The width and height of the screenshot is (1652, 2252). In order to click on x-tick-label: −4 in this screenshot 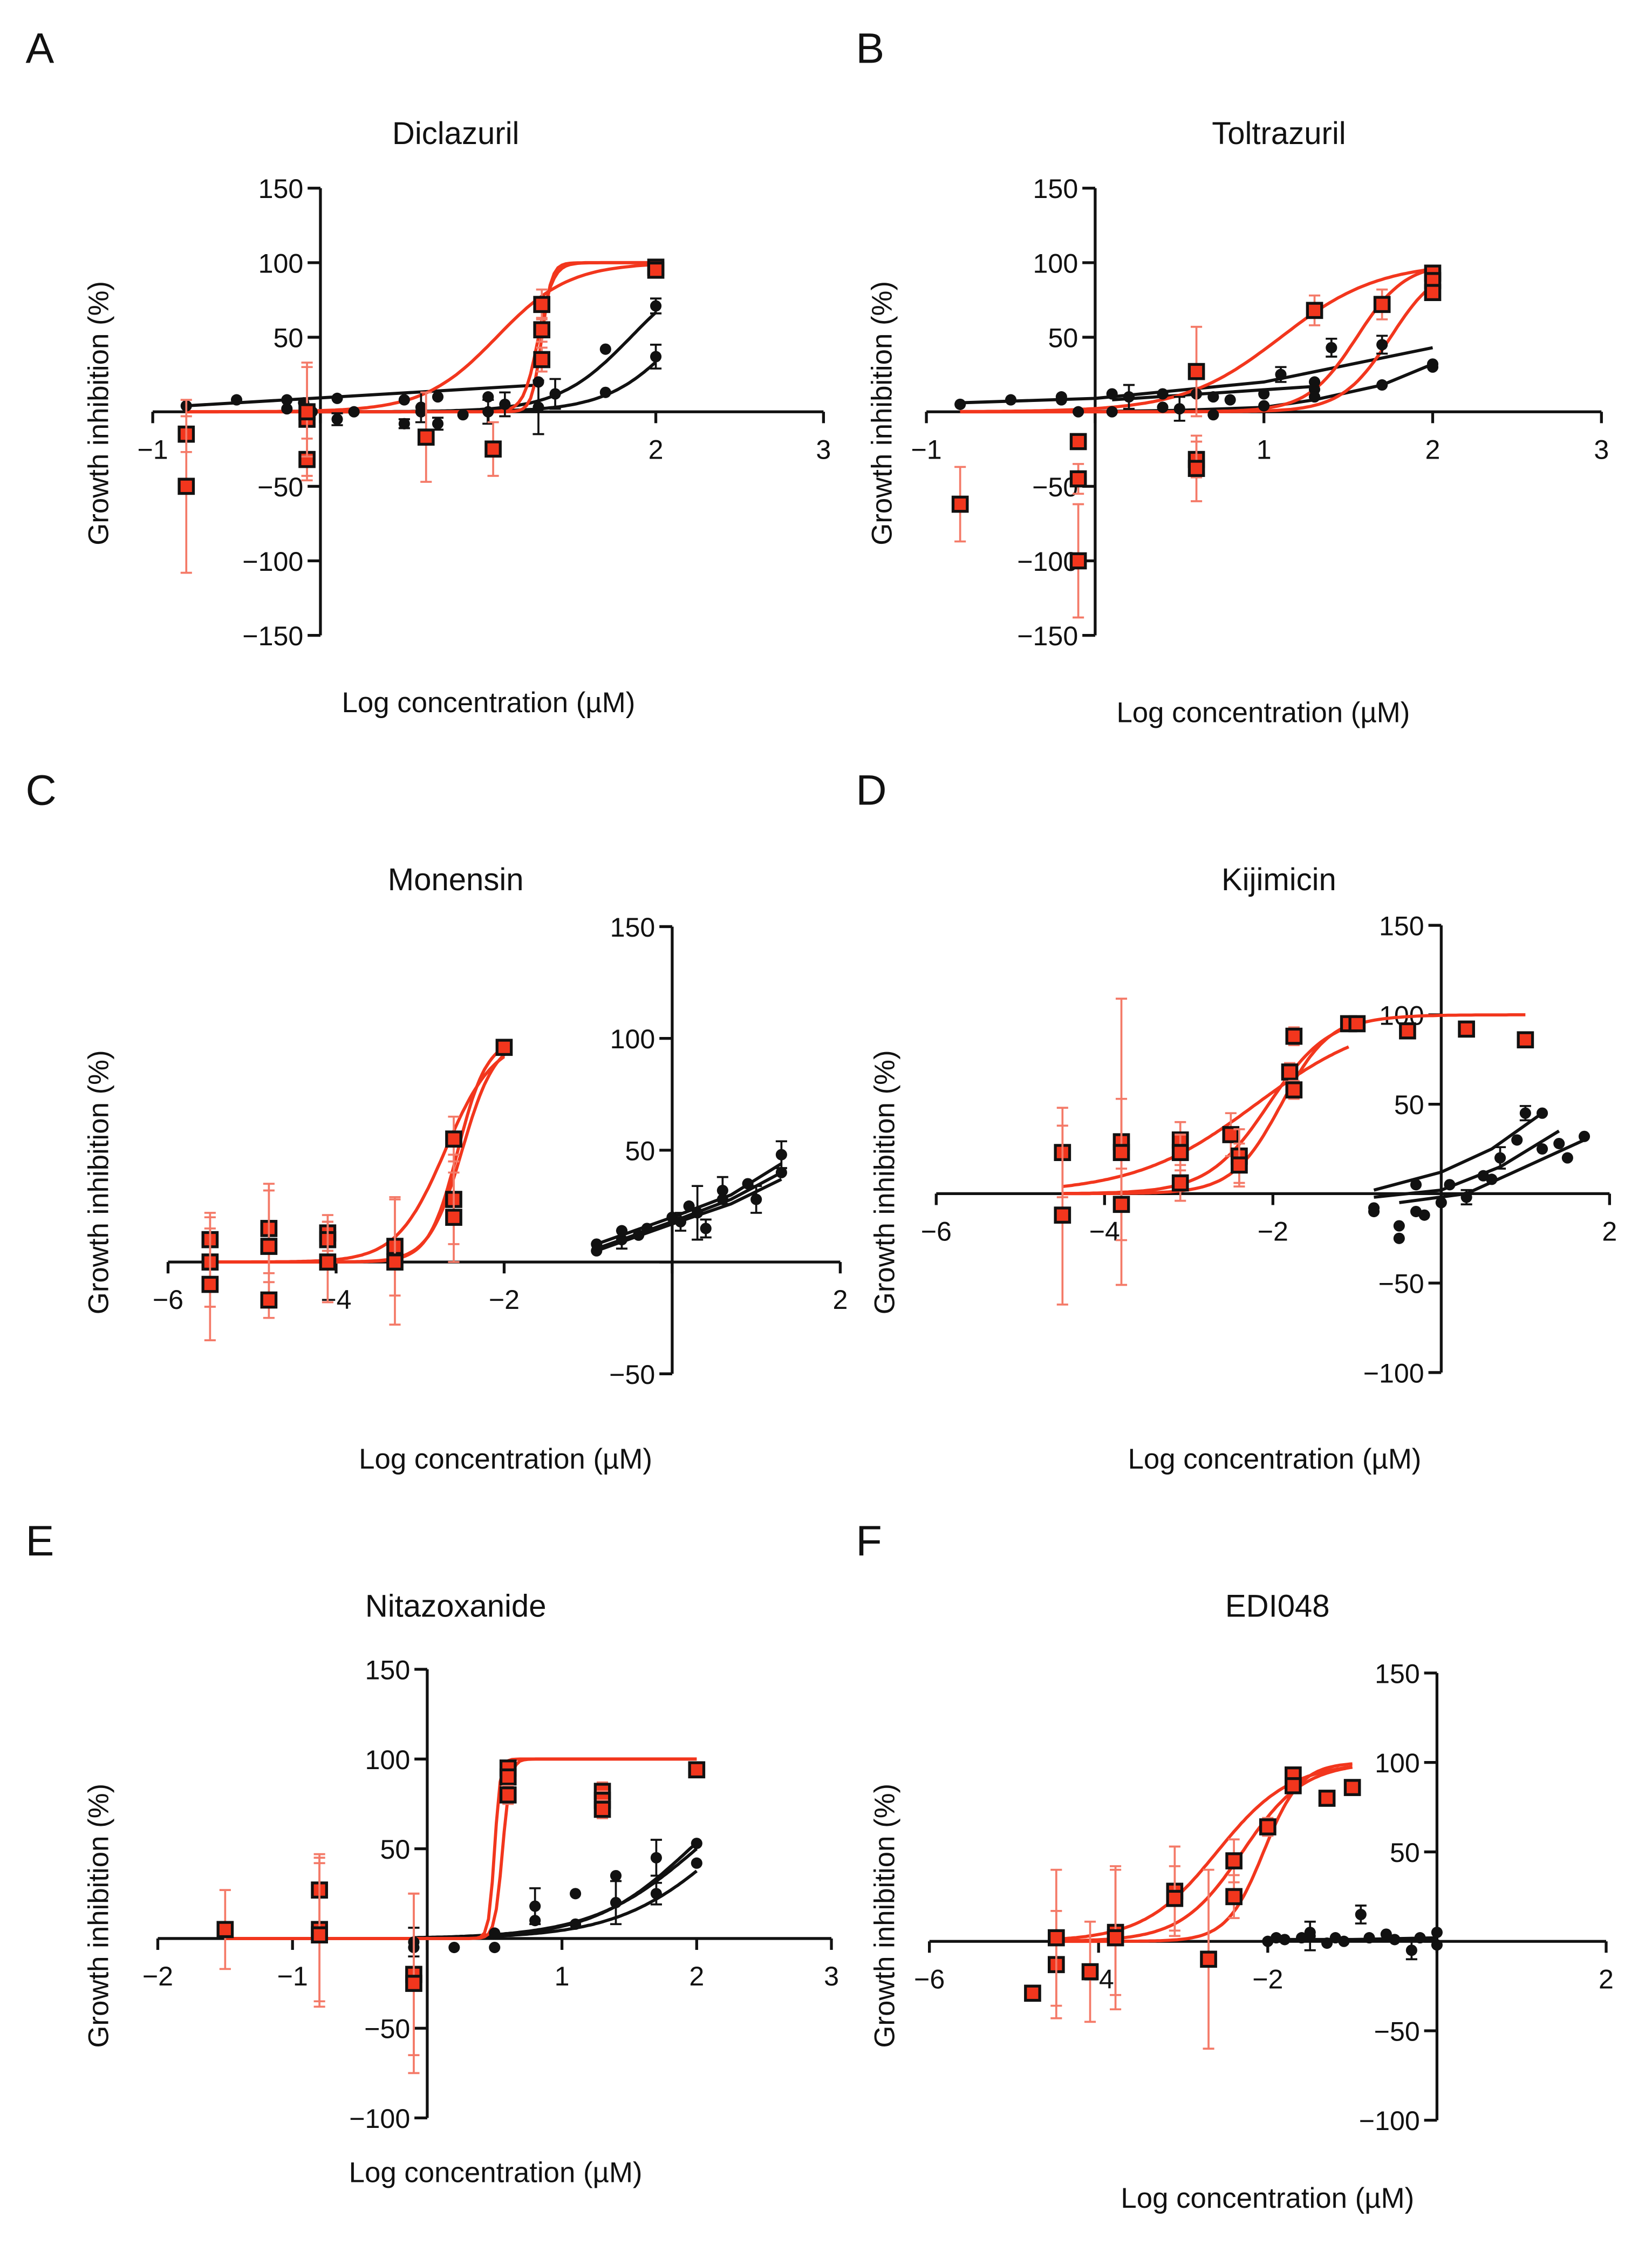, I will do `click(335, 1300)`.